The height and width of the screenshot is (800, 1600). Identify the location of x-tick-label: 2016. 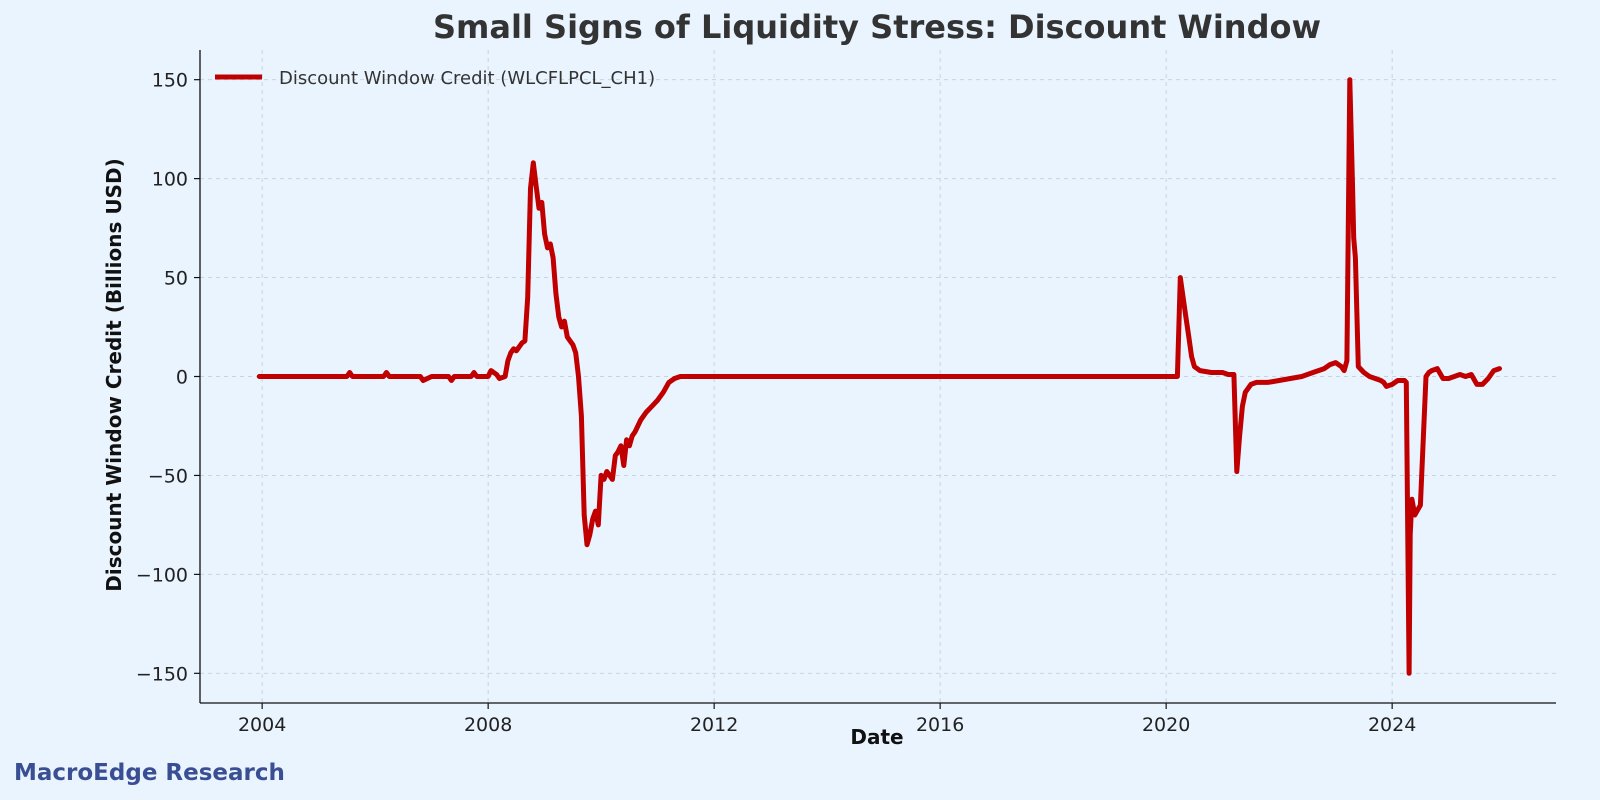
(940, 725).